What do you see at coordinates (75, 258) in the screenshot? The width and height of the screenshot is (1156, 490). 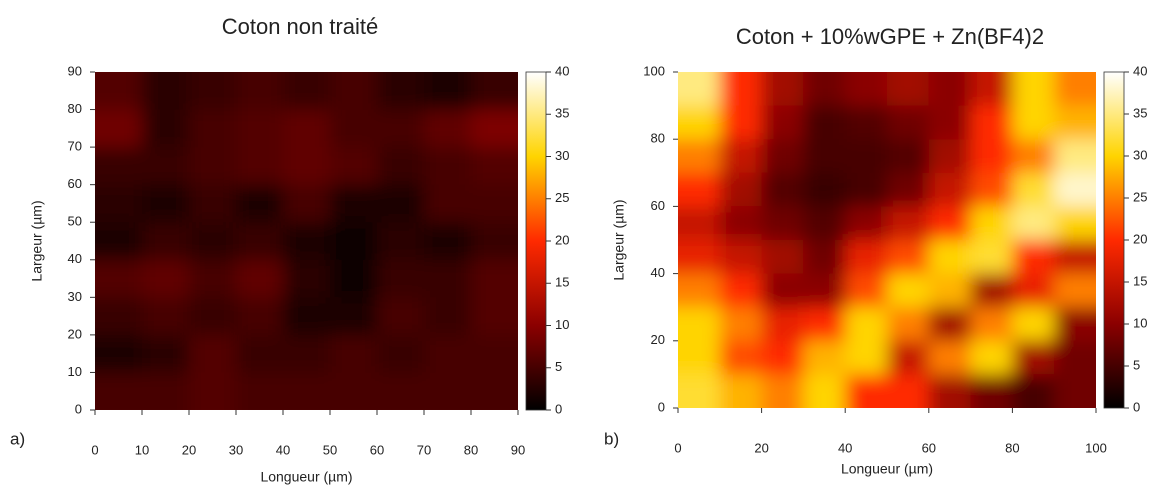 I see `y-tick-label: 40` at bounding box center [75, 258].